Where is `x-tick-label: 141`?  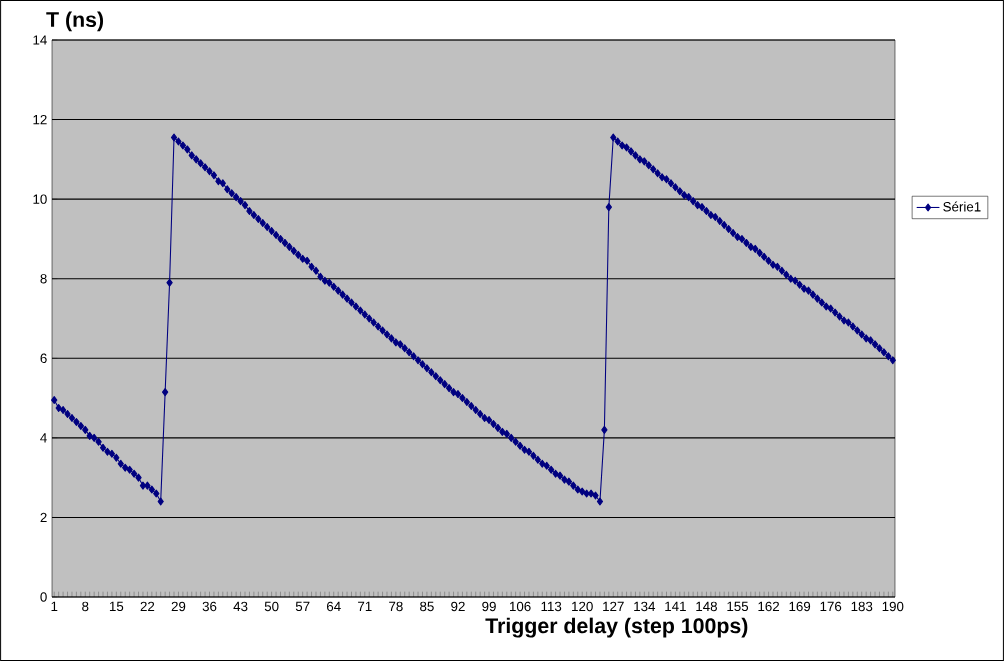 x-tick-label: 141 is located at coordinates (675, 606).